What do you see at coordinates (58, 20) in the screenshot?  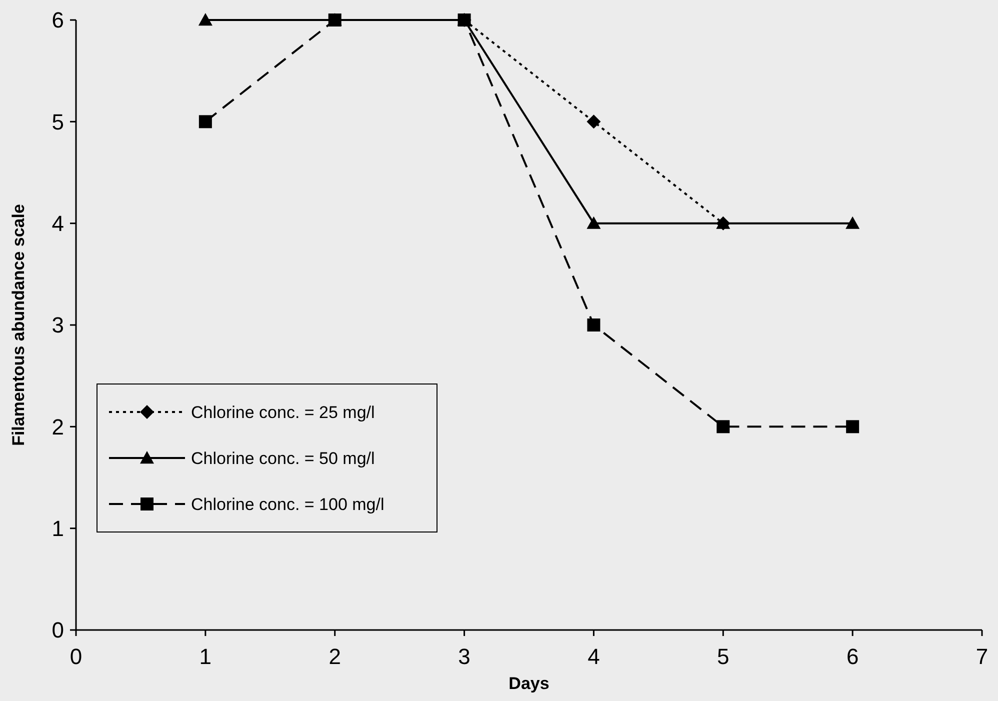 I see `y-tick-label: 6` at bounding box center [58, 20].